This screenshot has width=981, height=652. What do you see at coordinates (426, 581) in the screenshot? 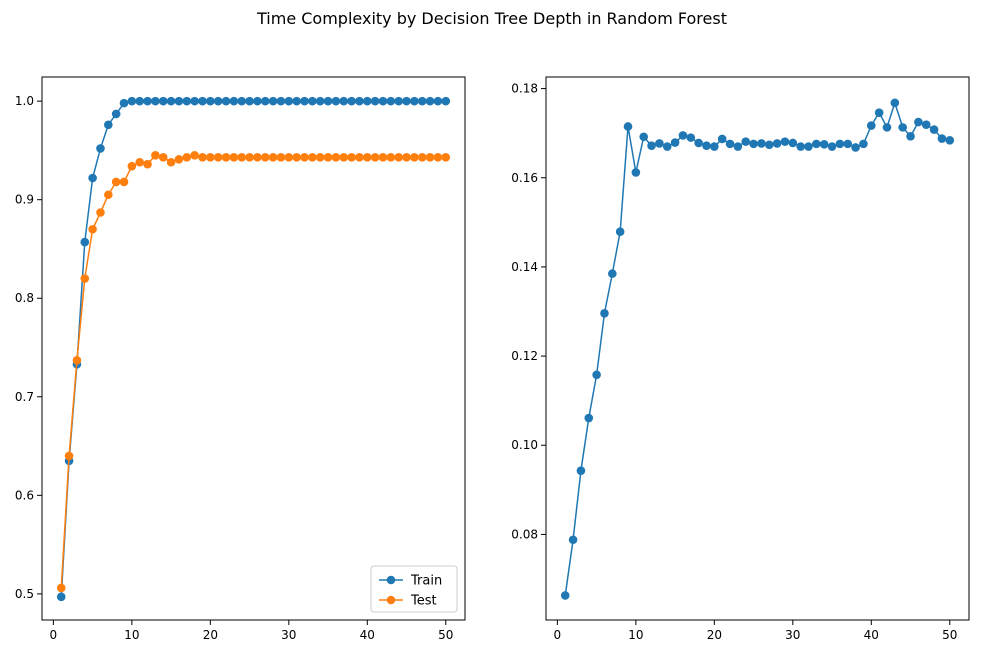
I see `legend-label: Train` at bounding box center [426, 581].